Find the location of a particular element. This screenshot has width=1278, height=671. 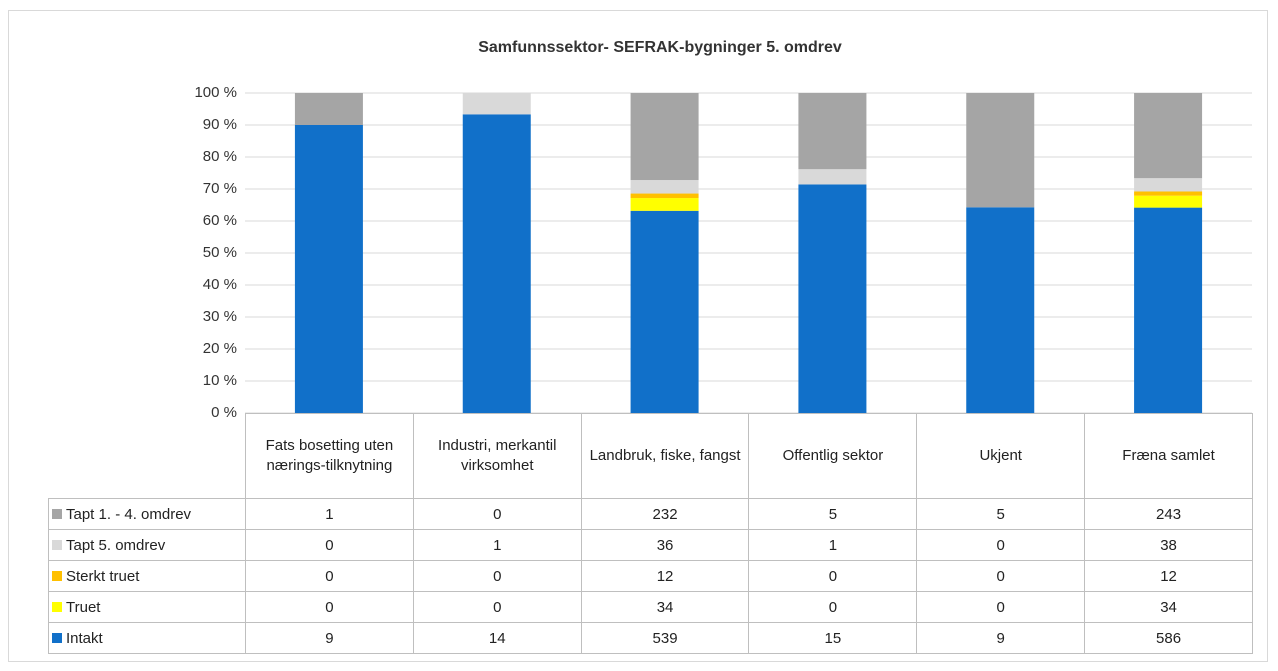

y-tick-label: 30 % is located at coordinates (220, 316).